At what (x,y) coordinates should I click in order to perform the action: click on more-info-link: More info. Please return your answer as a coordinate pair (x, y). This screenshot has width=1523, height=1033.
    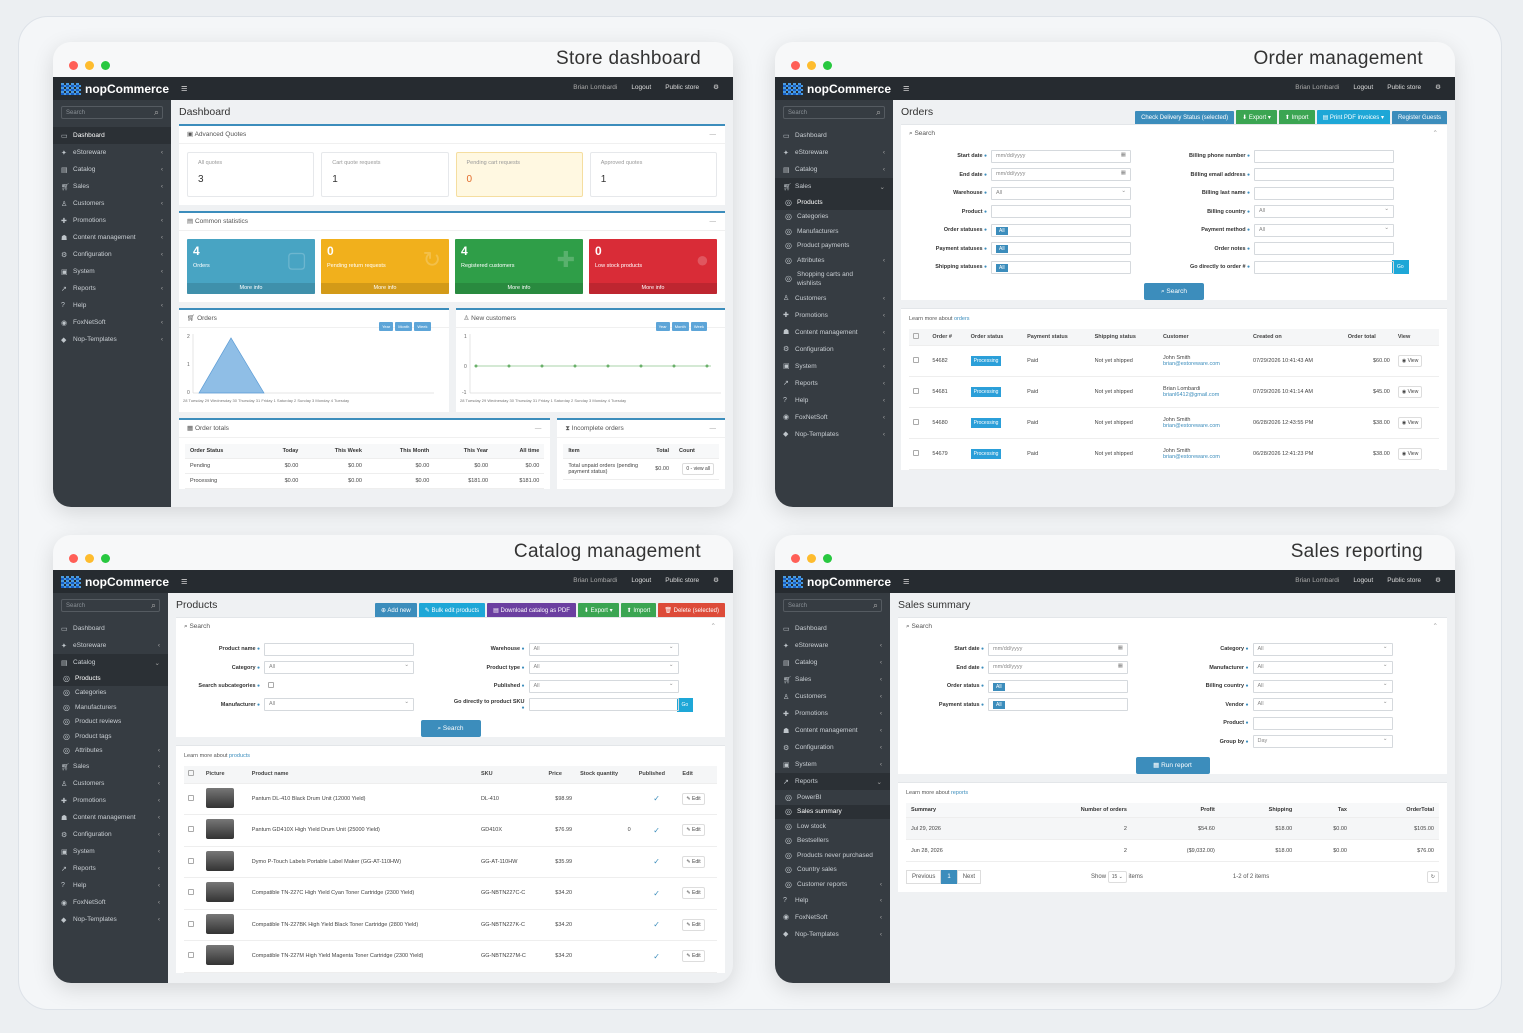
    Looking at the image, I should click on (385, 288).